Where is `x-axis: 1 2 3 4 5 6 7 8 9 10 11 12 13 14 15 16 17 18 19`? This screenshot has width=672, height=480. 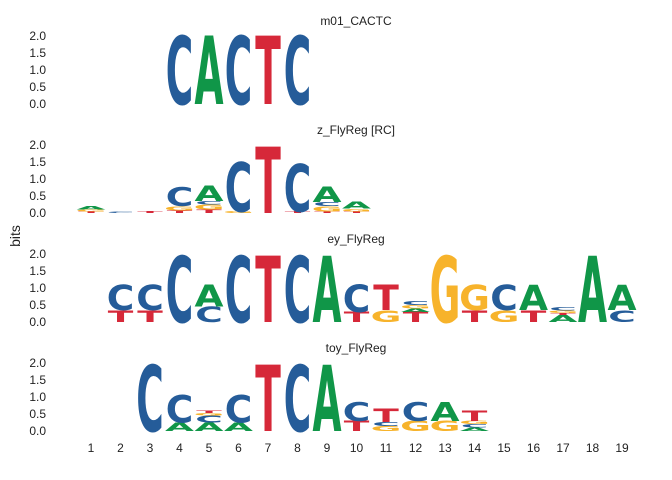 x-axis: 1 2 3 4 5 6 7 8 9 10 11 12 13 14 15 16 17 18 19 is located at coordinates (358, 448).